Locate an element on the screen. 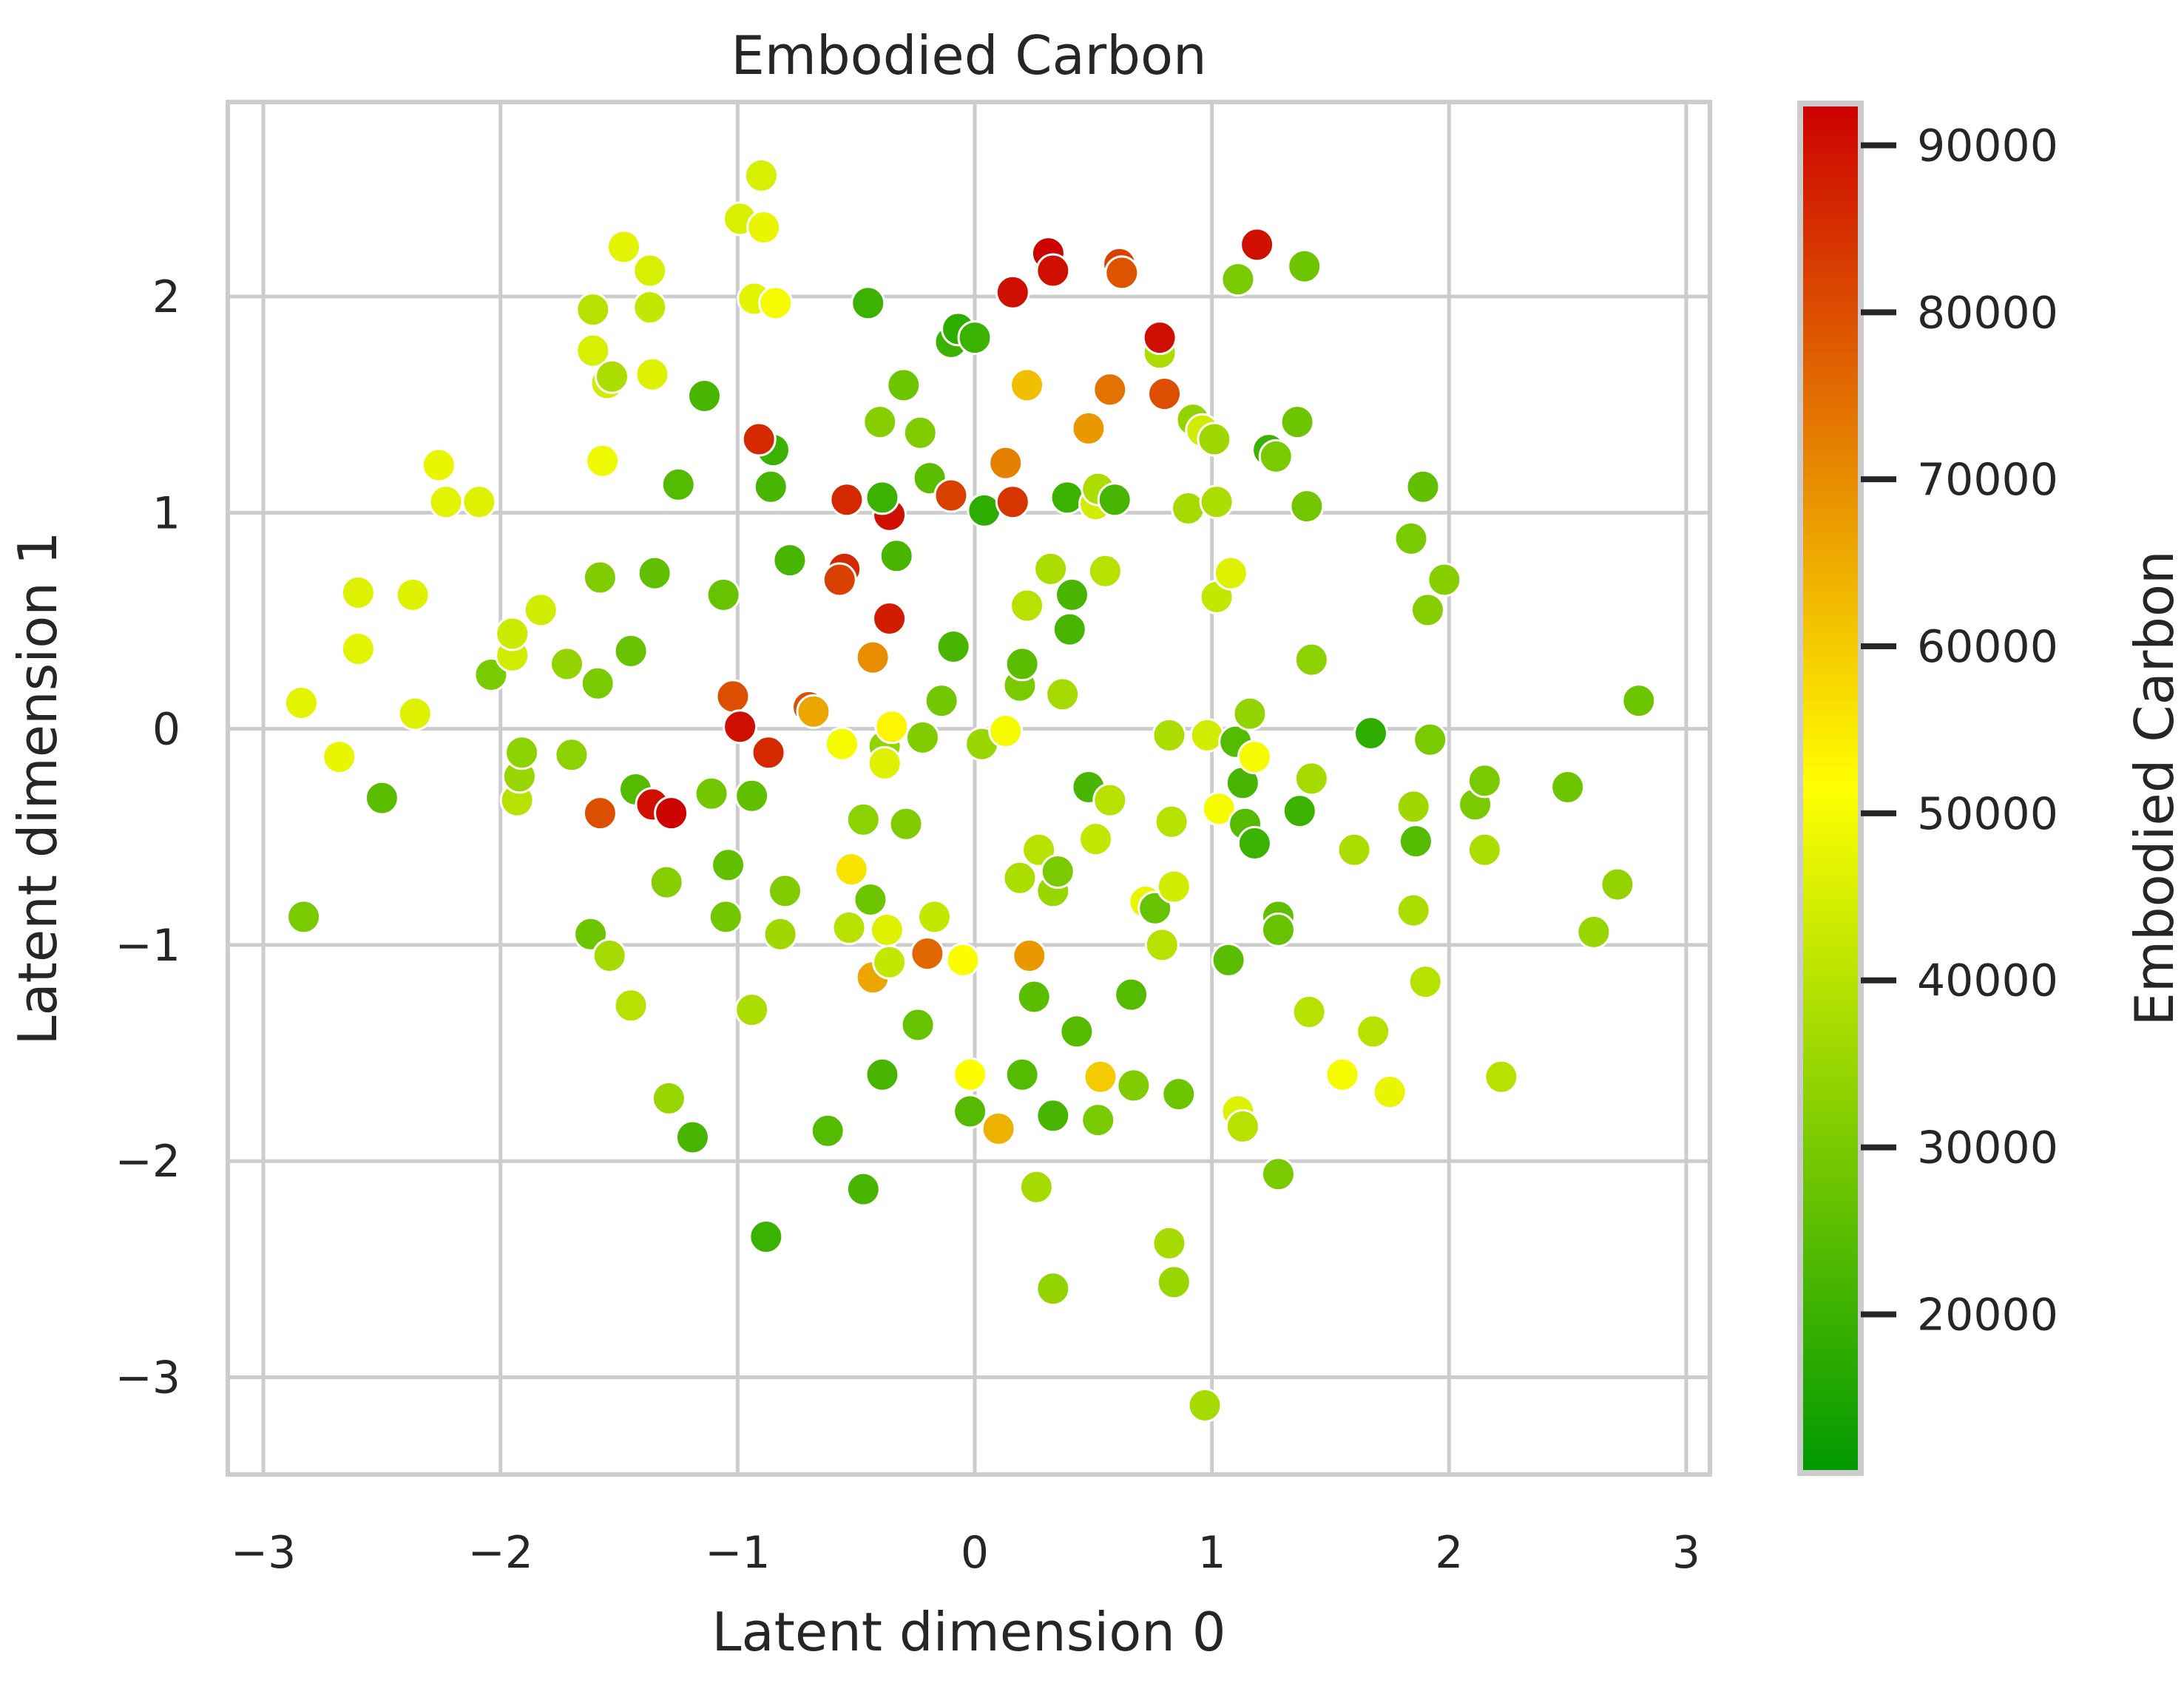 The height and width of the screenshot is (1683, 2184). y-axis-title: Latent dimension 1 is located at coordinates (38, 788).